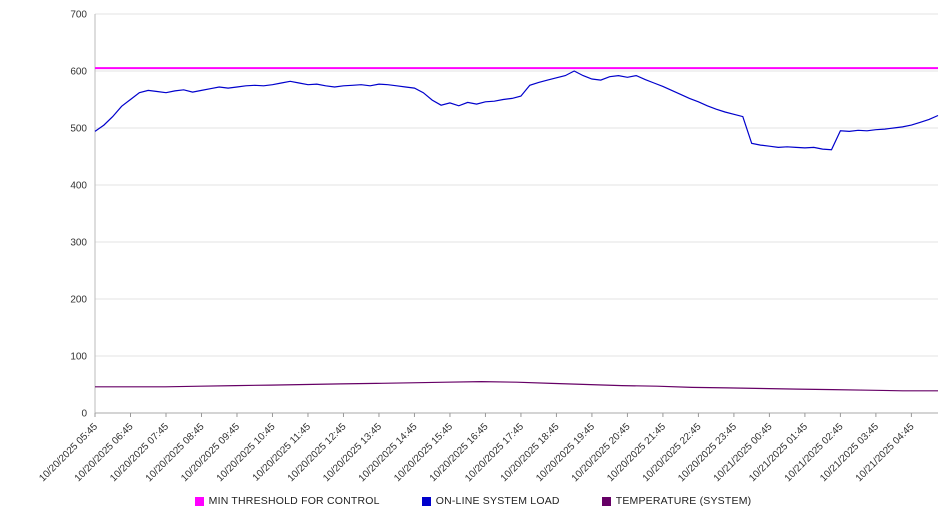 The height and width of the screenshot is (526, 946). I want to click on y-tick-label: 500, so click(78, 129).